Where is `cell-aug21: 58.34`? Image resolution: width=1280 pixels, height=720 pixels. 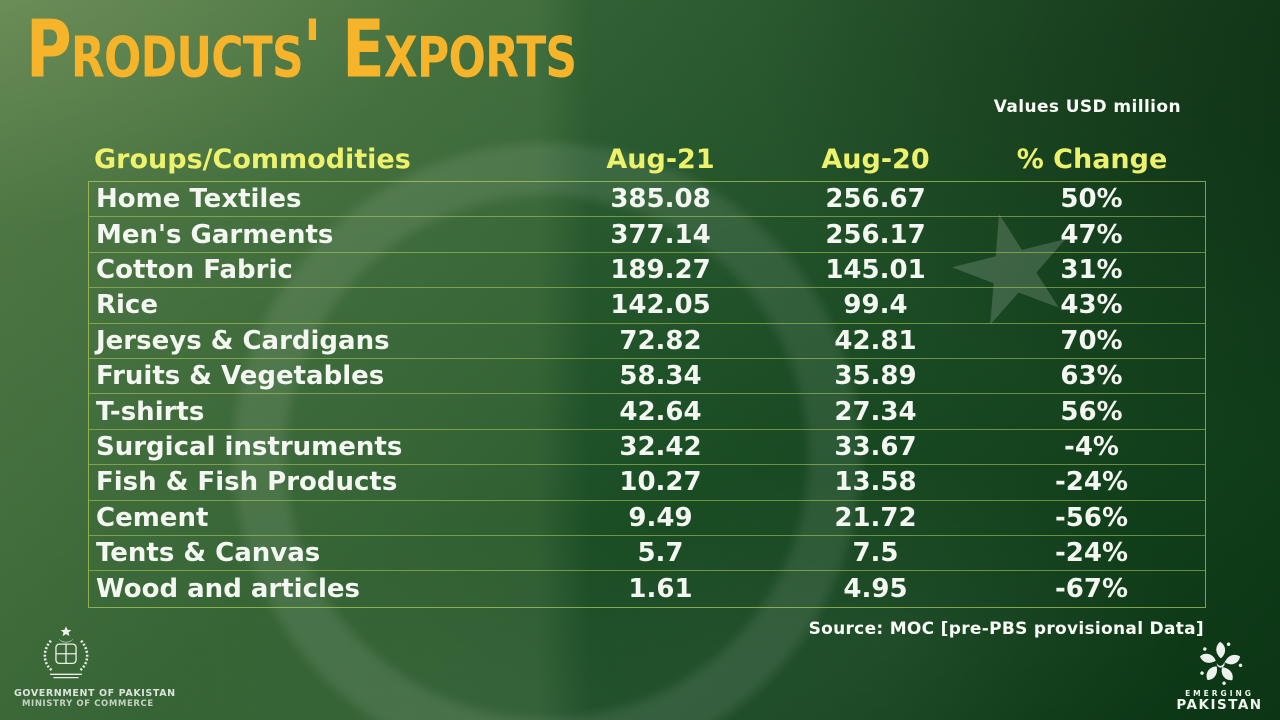
cell-aug21: 58.34 is located at coordinates (660, 376).